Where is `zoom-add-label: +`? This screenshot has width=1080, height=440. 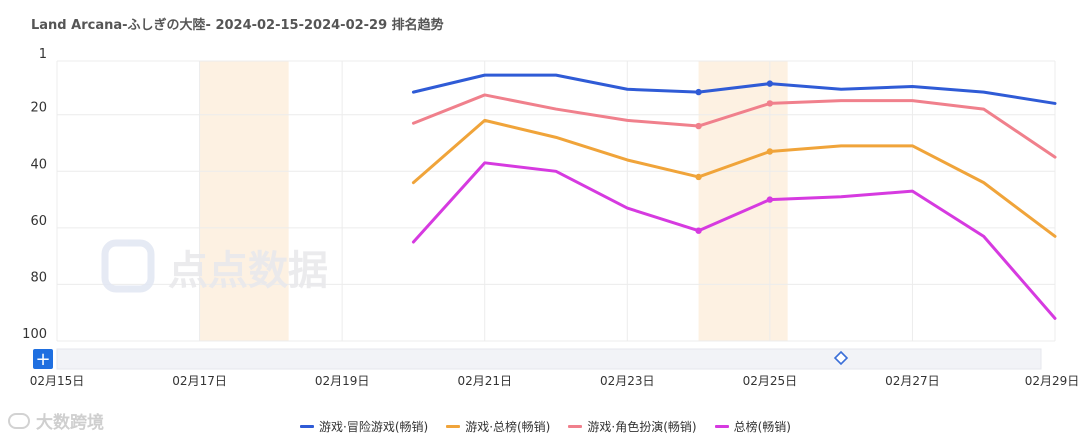 zoom-add-label: + is located at coordinates (42, 359).